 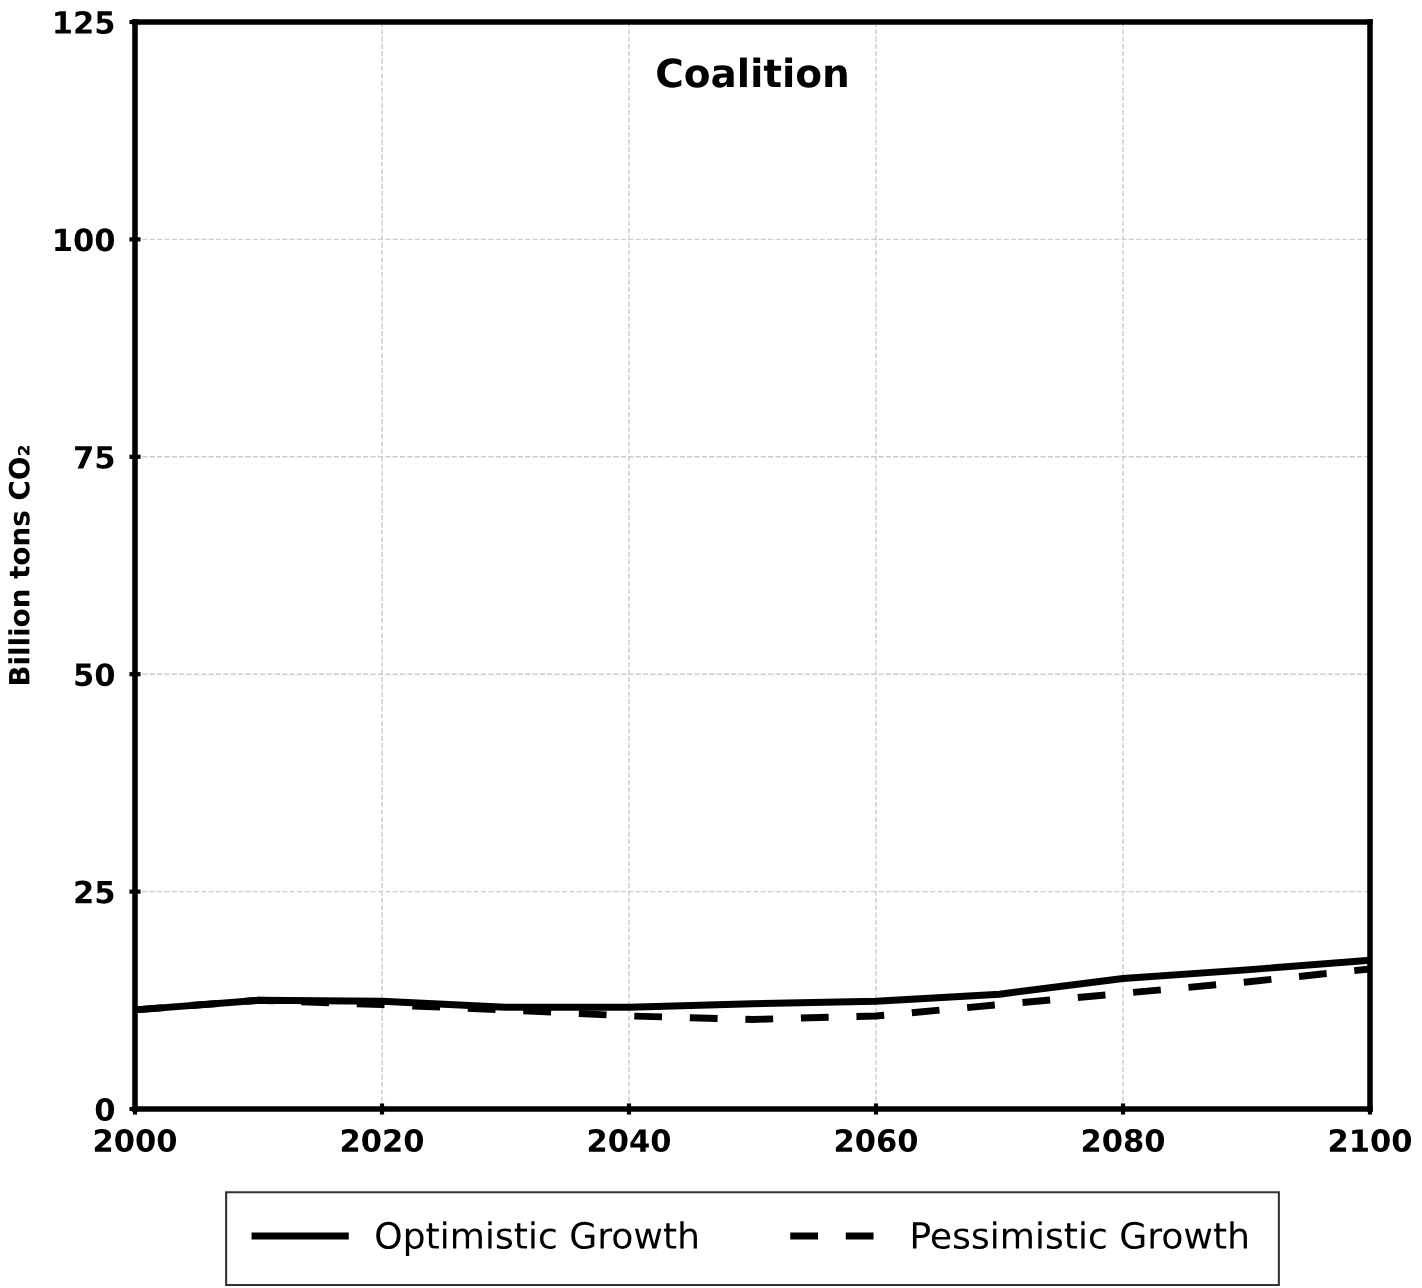 I want to click on x-tick-label: 2000, so click(x=135, y=1140).